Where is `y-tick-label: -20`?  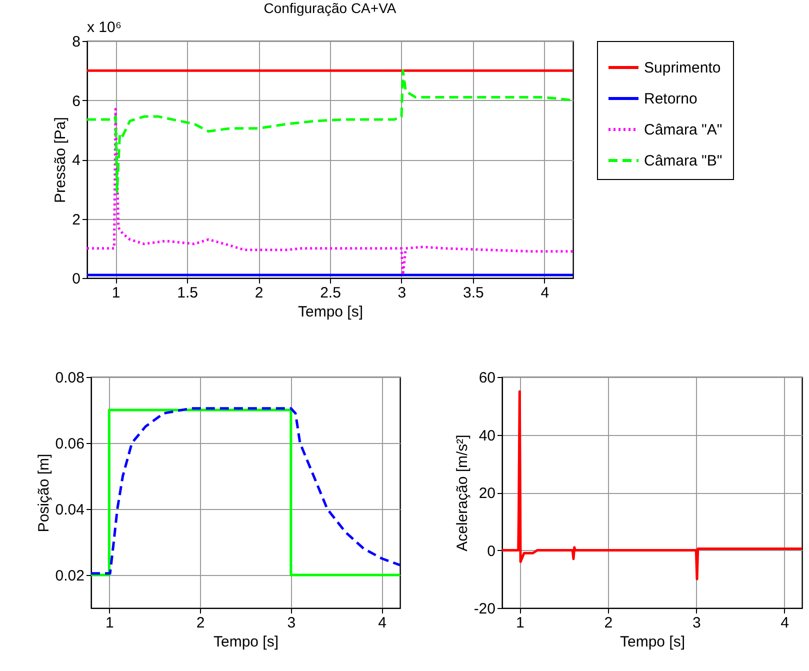 y-tick-label: -20 is located at coordinates (485, 609).